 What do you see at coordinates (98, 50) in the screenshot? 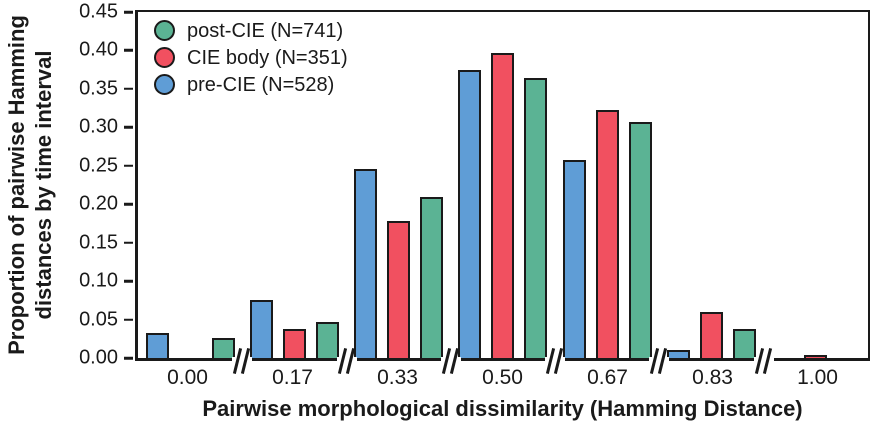
I see `y-tick-label: 0.40` at bounding box center [98, 50].